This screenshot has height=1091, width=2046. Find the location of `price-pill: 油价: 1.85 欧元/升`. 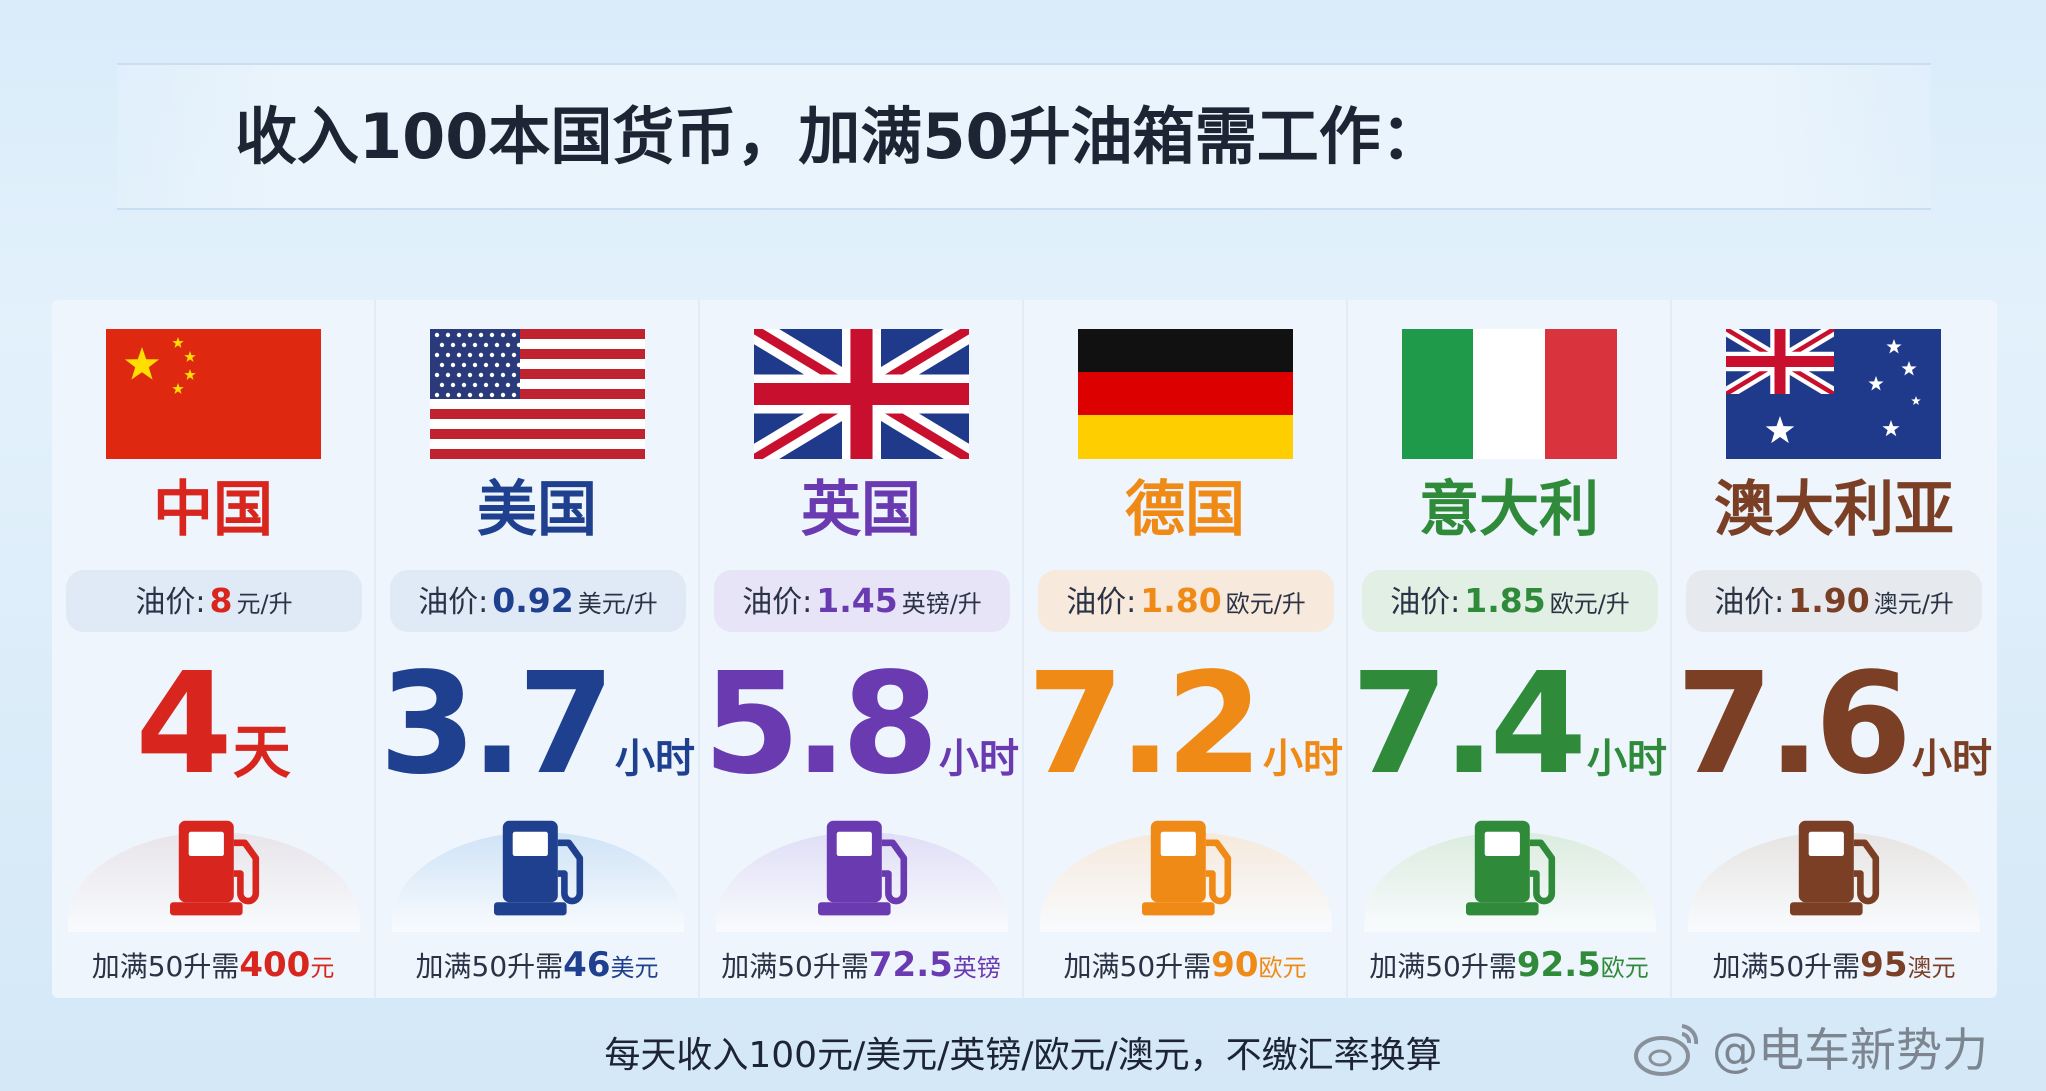

price-pill: 油价: 1.85 欧元/升 is located at coordinates (1510, 601).